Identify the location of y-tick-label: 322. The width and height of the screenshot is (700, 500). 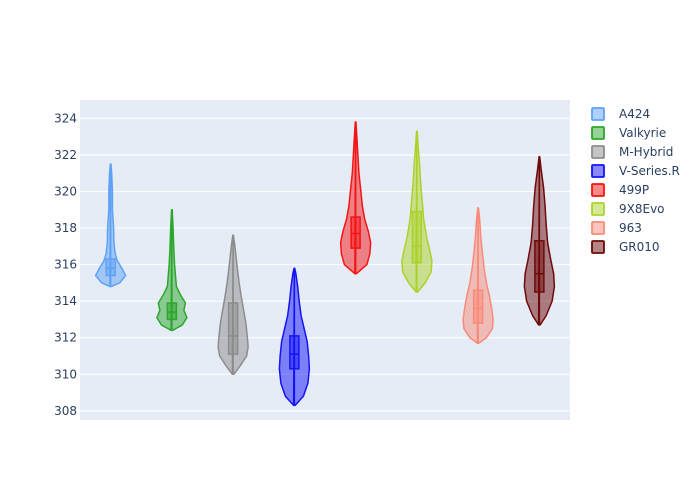
(65, 155).